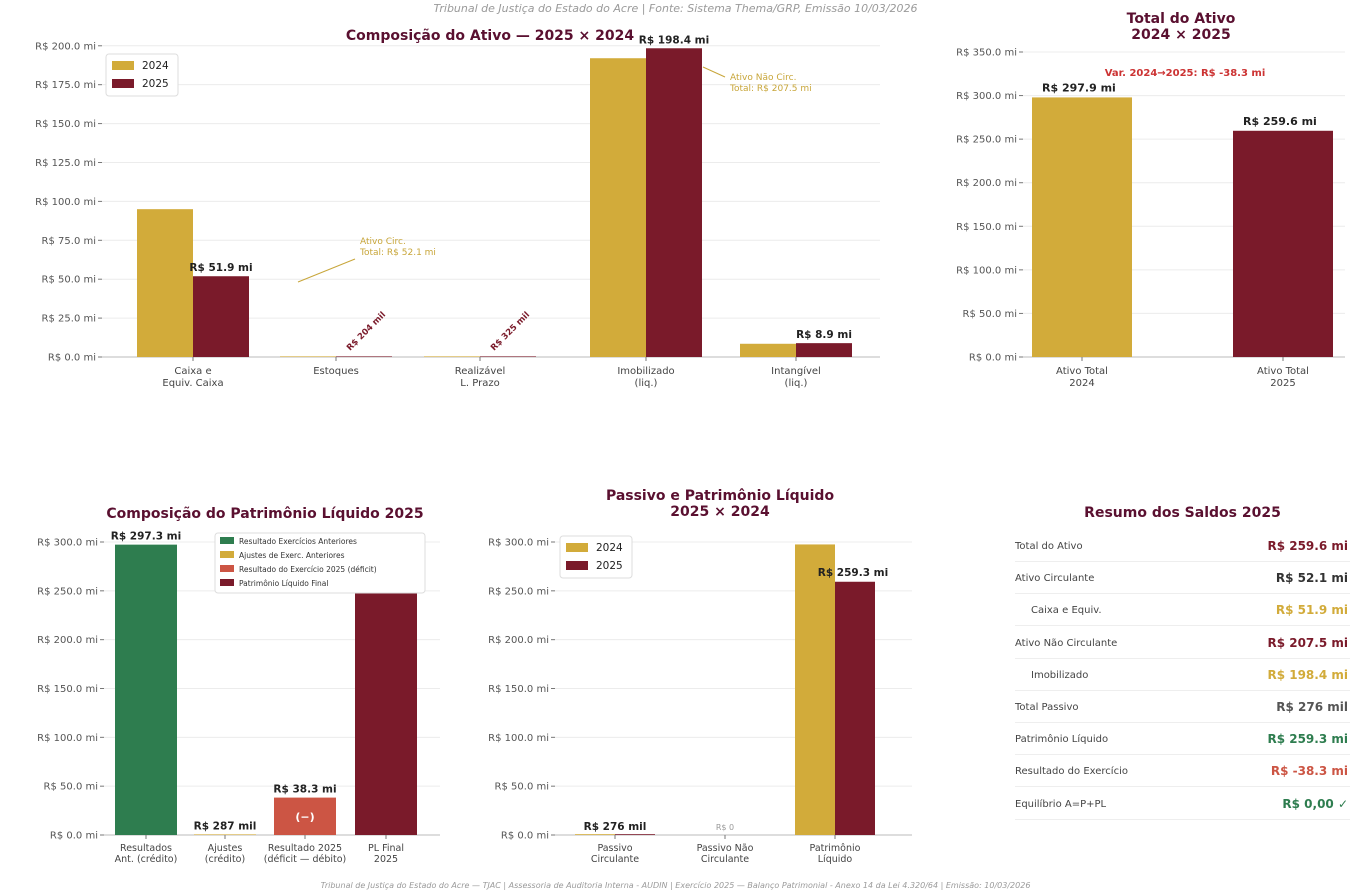 The height and width of the screenshot is (896, 1351). Describe the element at coordinates (336, 371) in the screenshot. I see `ativo-xtick-label: Estoques` at that location.